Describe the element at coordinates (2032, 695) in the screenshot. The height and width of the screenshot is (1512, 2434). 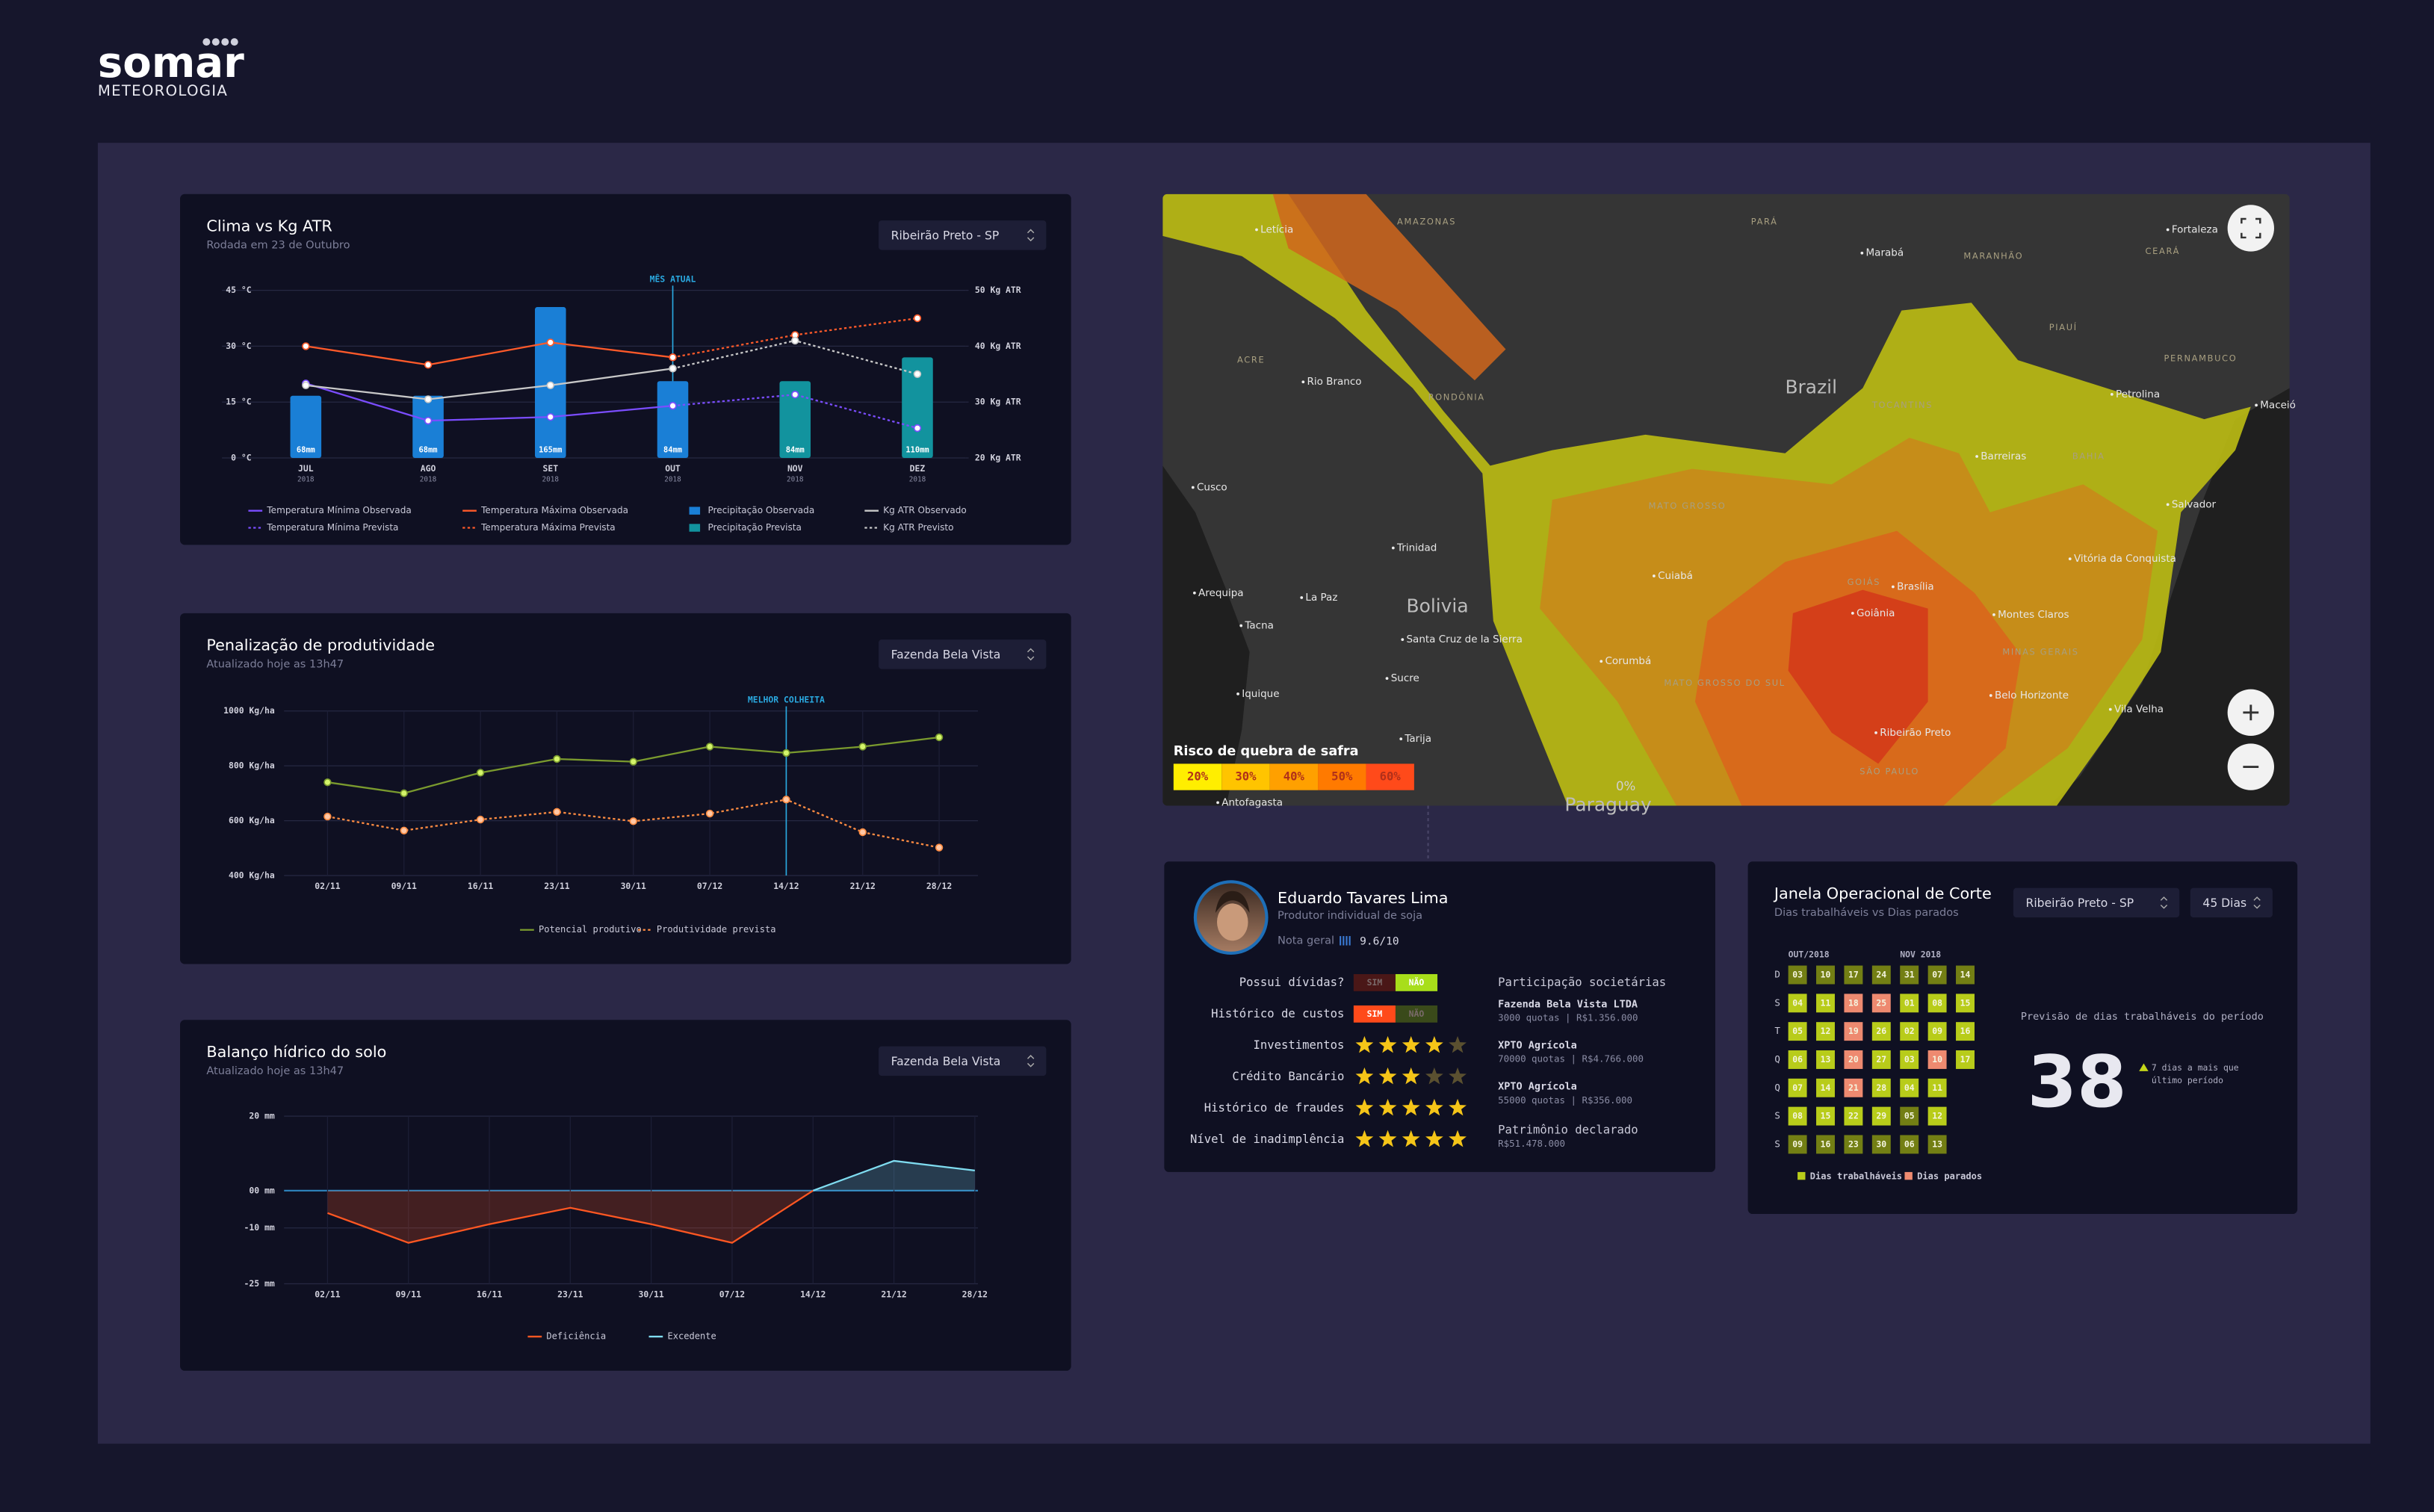
I see `map-label: Belo Horizonte` at that location.